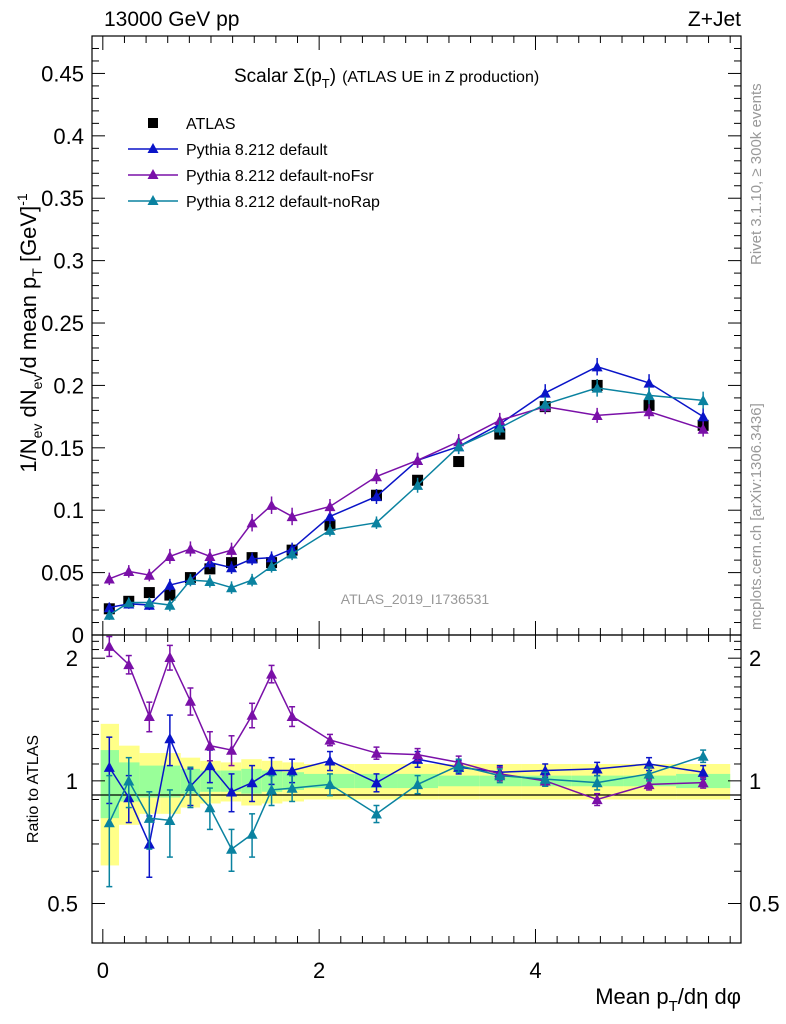  I want to click on main-y-tick-label: 0.15, so click(62, 448).